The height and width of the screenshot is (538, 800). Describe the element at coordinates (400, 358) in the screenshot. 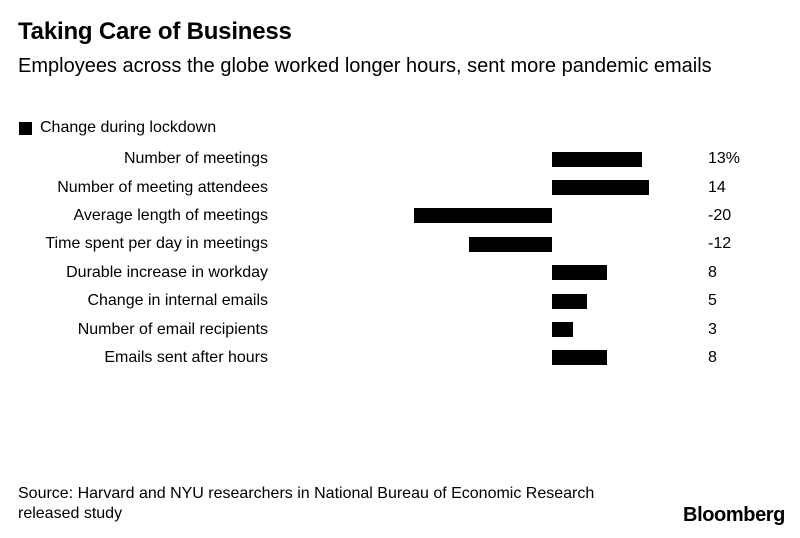

I see `chart-row: Emails sent after hours 8` at that location.